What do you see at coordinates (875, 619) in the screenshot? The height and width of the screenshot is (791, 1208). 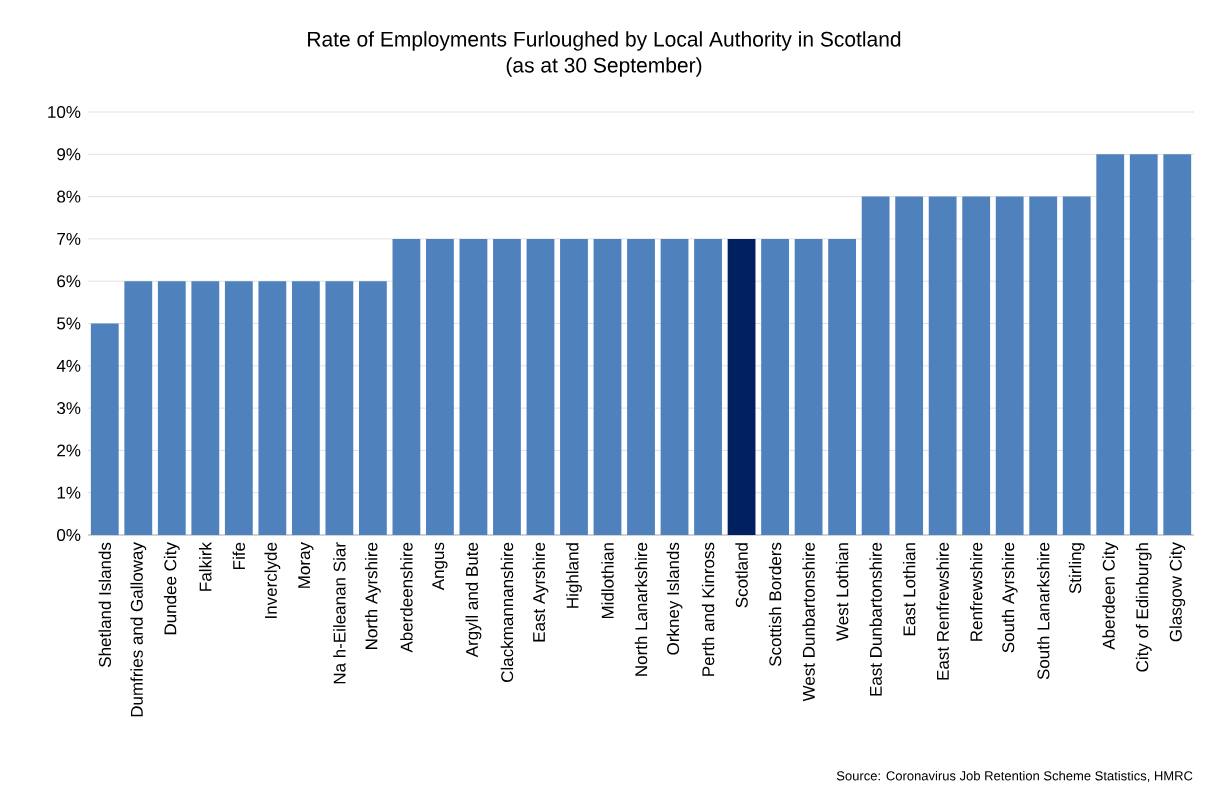 I see `x-tick-label: East Dunbartonshire` at bounding box center [875, 619].